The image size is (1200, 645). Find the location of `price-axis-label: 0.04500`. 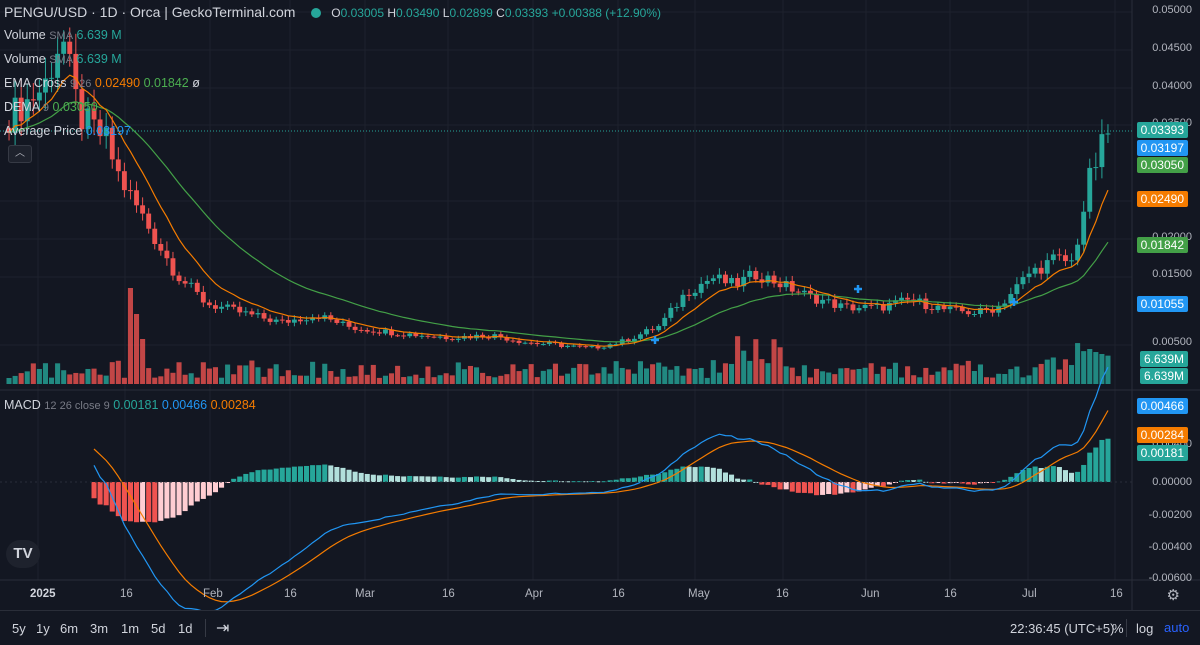

price-axis-label: 0.04500 is located at coordinates (1172, 48).